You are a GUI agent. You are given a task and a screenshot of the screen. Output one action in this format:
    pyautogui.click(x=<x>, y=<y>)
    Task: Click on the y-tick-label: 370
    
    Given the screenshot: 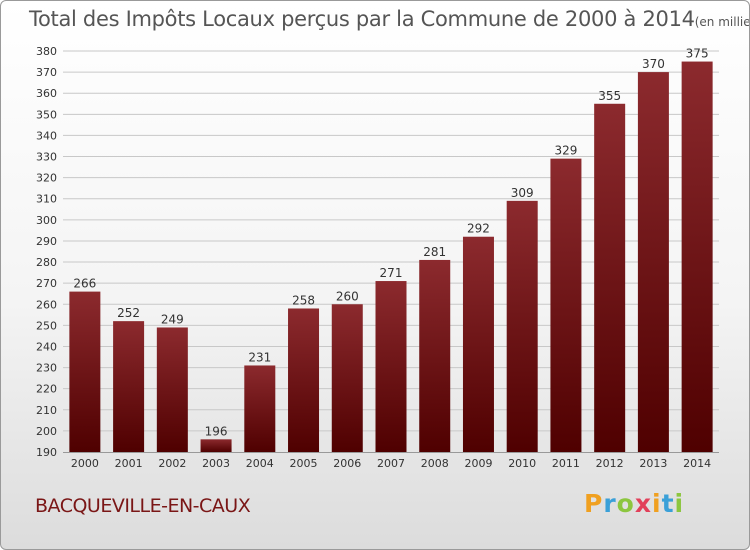 What is the action you would take?
    pyautogui.click(x=46, y=72)
    